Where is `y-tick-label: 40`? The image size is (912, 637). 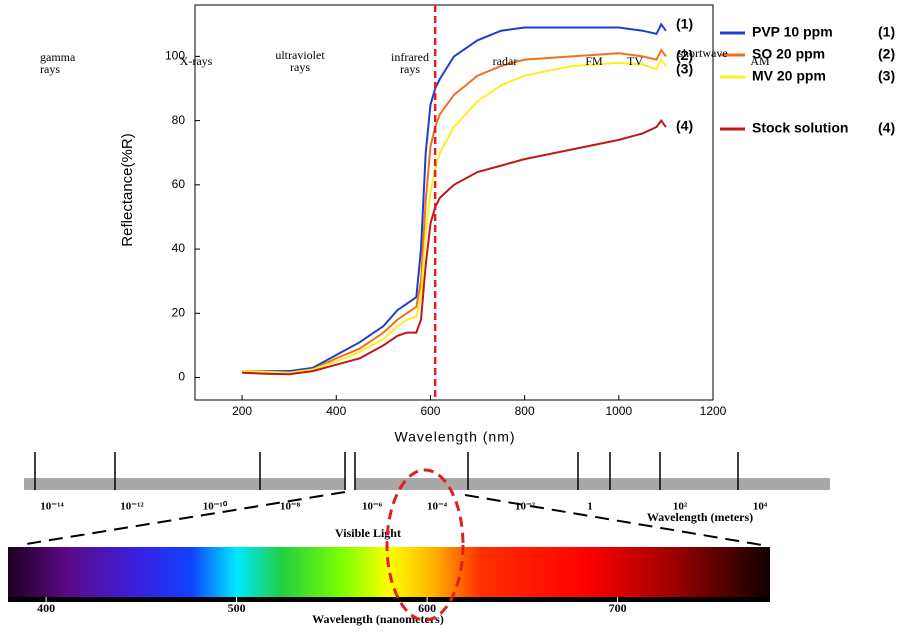
y-tick-label: 40 is located at coordinates (179, 248).